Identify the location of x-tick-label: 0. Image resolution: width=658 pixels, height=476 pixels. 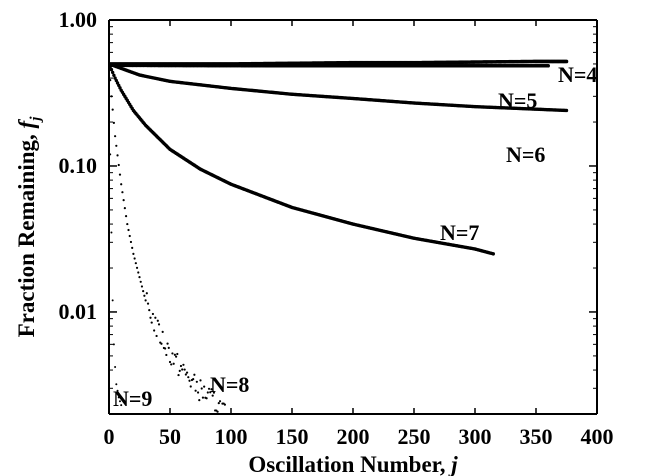
(109, 436).